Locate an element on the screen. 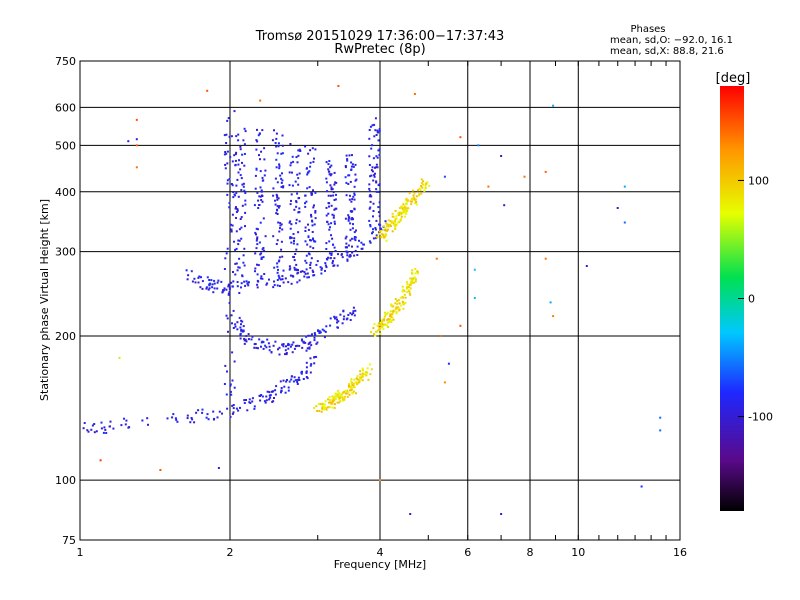 The image size is (800, 600). x-axis-label: Frequency [MHz] is located at coordinates (380, 564).